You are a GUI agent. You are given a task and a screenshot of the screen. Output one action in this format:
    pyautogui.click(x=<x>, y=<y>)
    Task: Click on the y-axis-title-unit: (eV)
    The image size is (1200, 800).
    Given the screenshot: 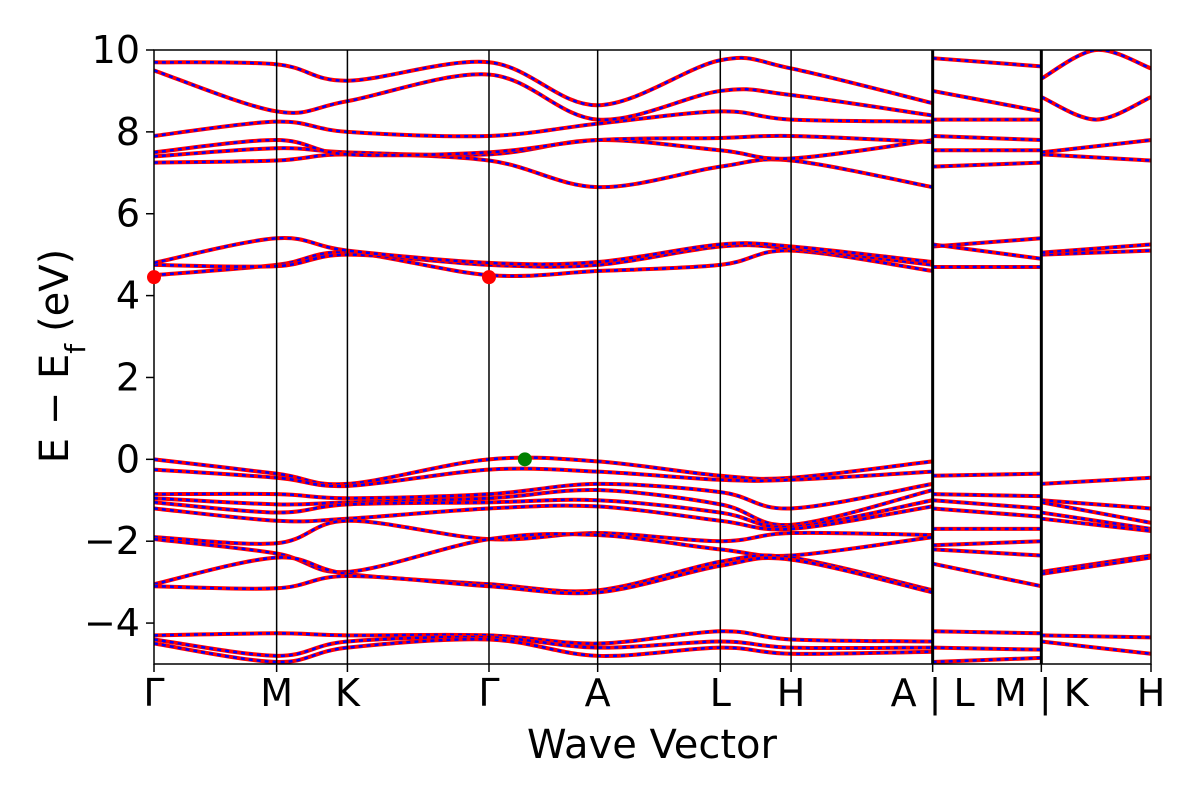 What is the action you would take?
    pyautogui.click(x=55, y=290)
    